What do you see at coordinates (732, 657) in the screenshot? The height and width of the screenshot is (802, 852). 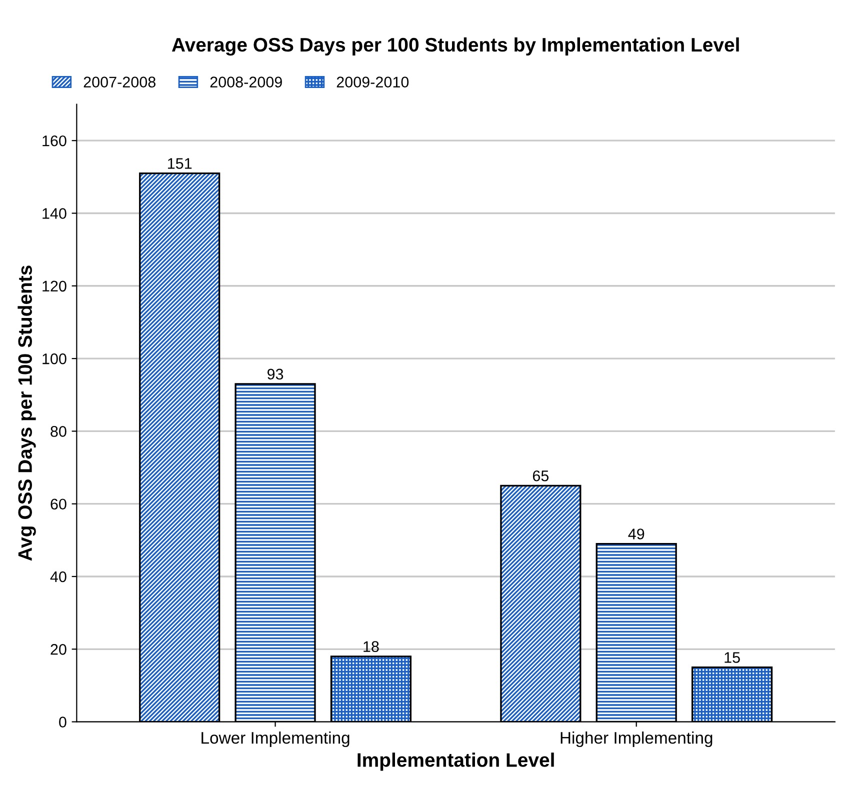 I see `data-label: 15` at bounding box center [732, 657].